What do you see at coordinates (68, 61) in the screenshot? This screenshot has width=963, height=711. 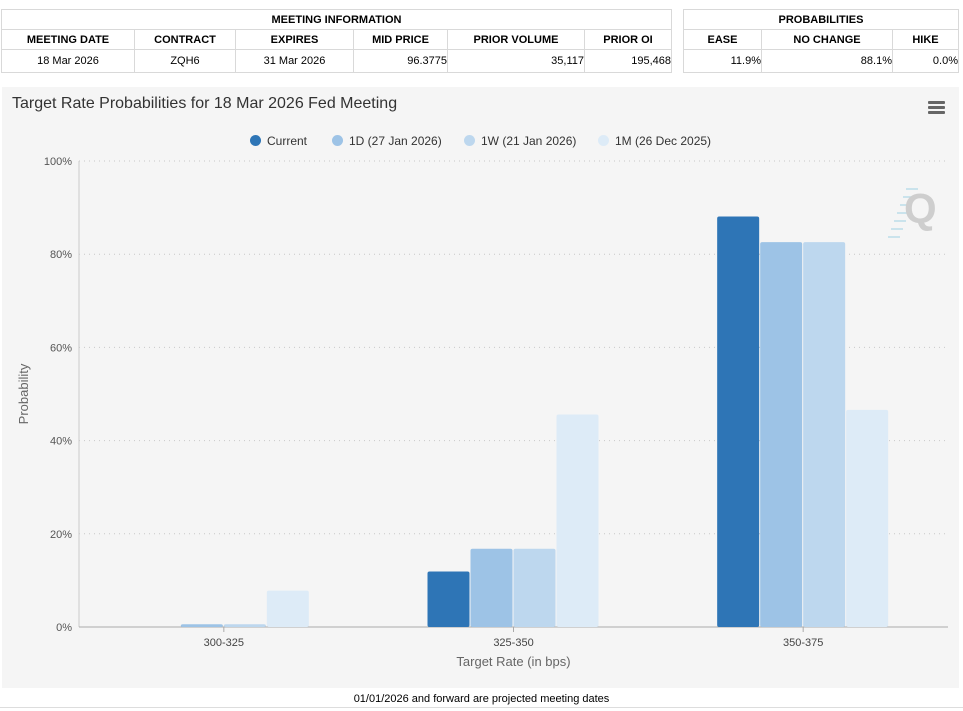 I see `meeting-date-value: 18 Mar 2026` at bounding box center [68, 61].